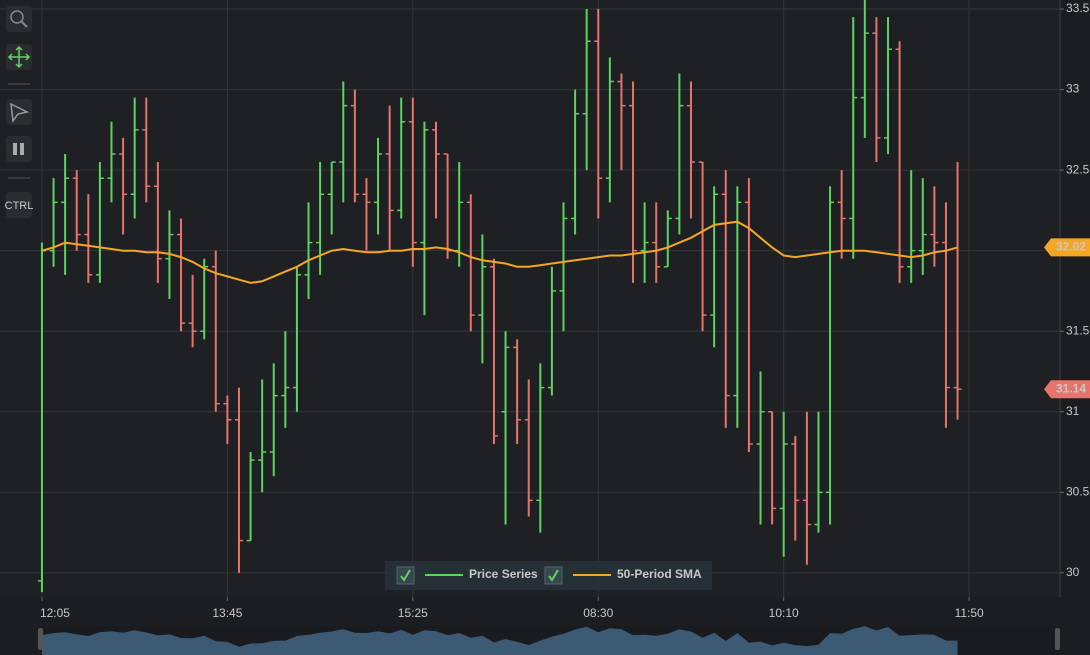  Describe the element at coordinates (1073, 411) in the screenshot. I see `y-tick-label: 31` at that location.